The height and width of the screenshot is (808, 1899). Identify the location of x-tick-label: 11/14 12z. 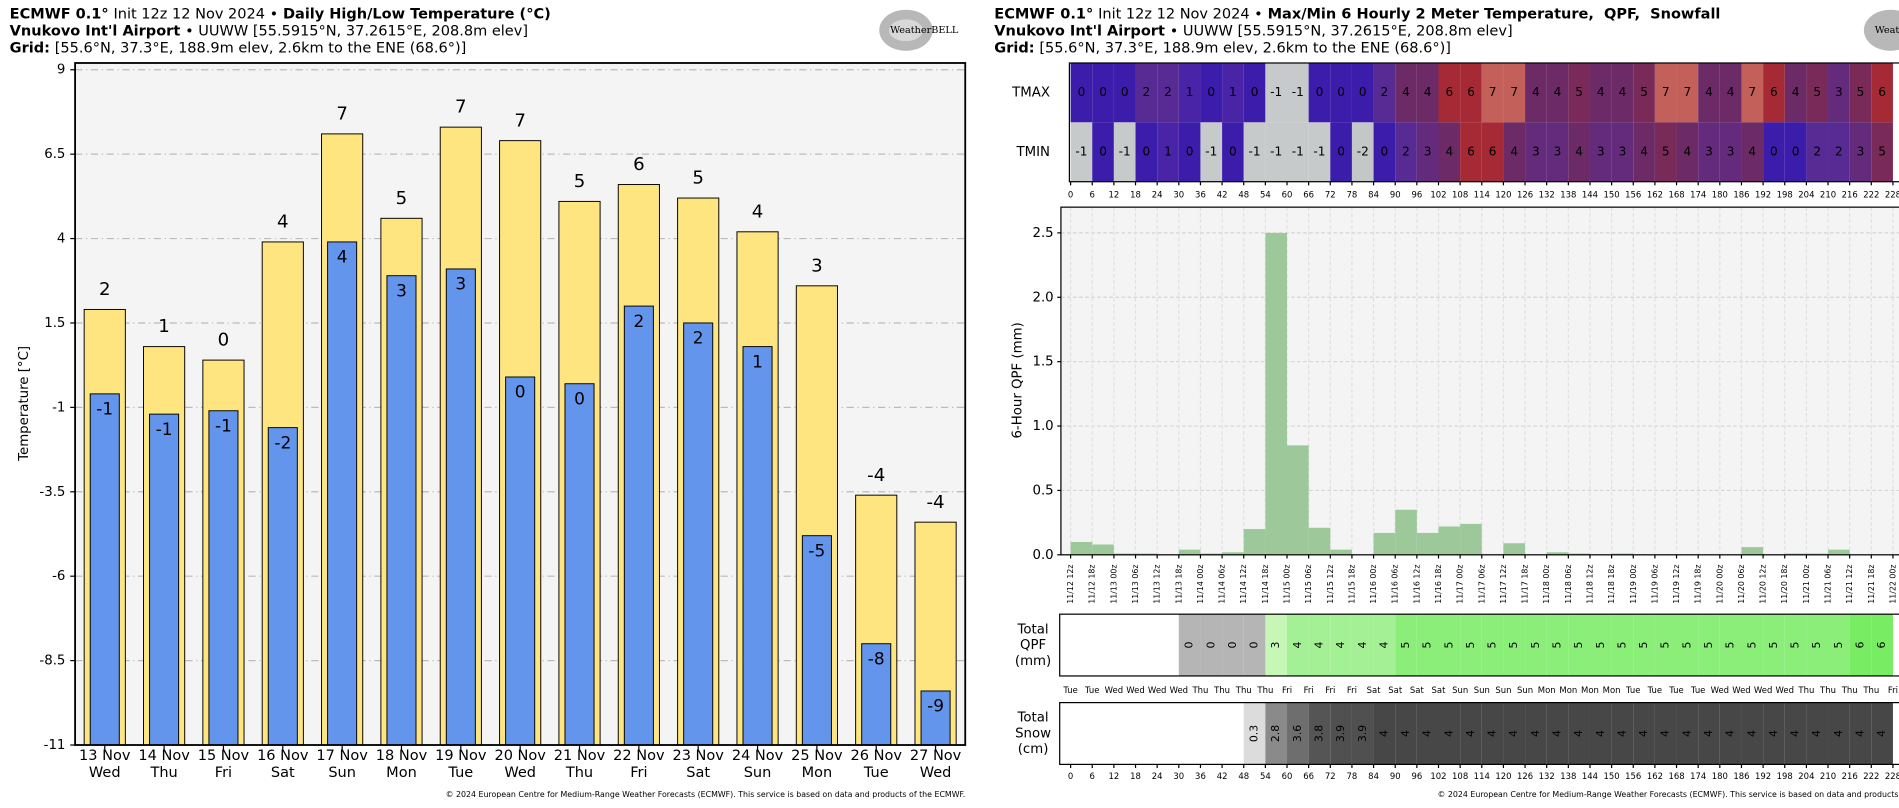
(1243, 584).